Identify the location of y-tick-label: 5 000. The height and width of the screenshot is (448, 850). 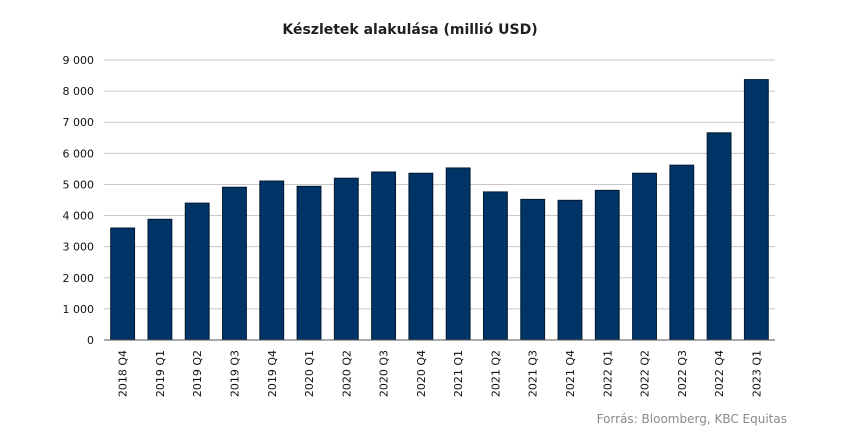
(79, 184).